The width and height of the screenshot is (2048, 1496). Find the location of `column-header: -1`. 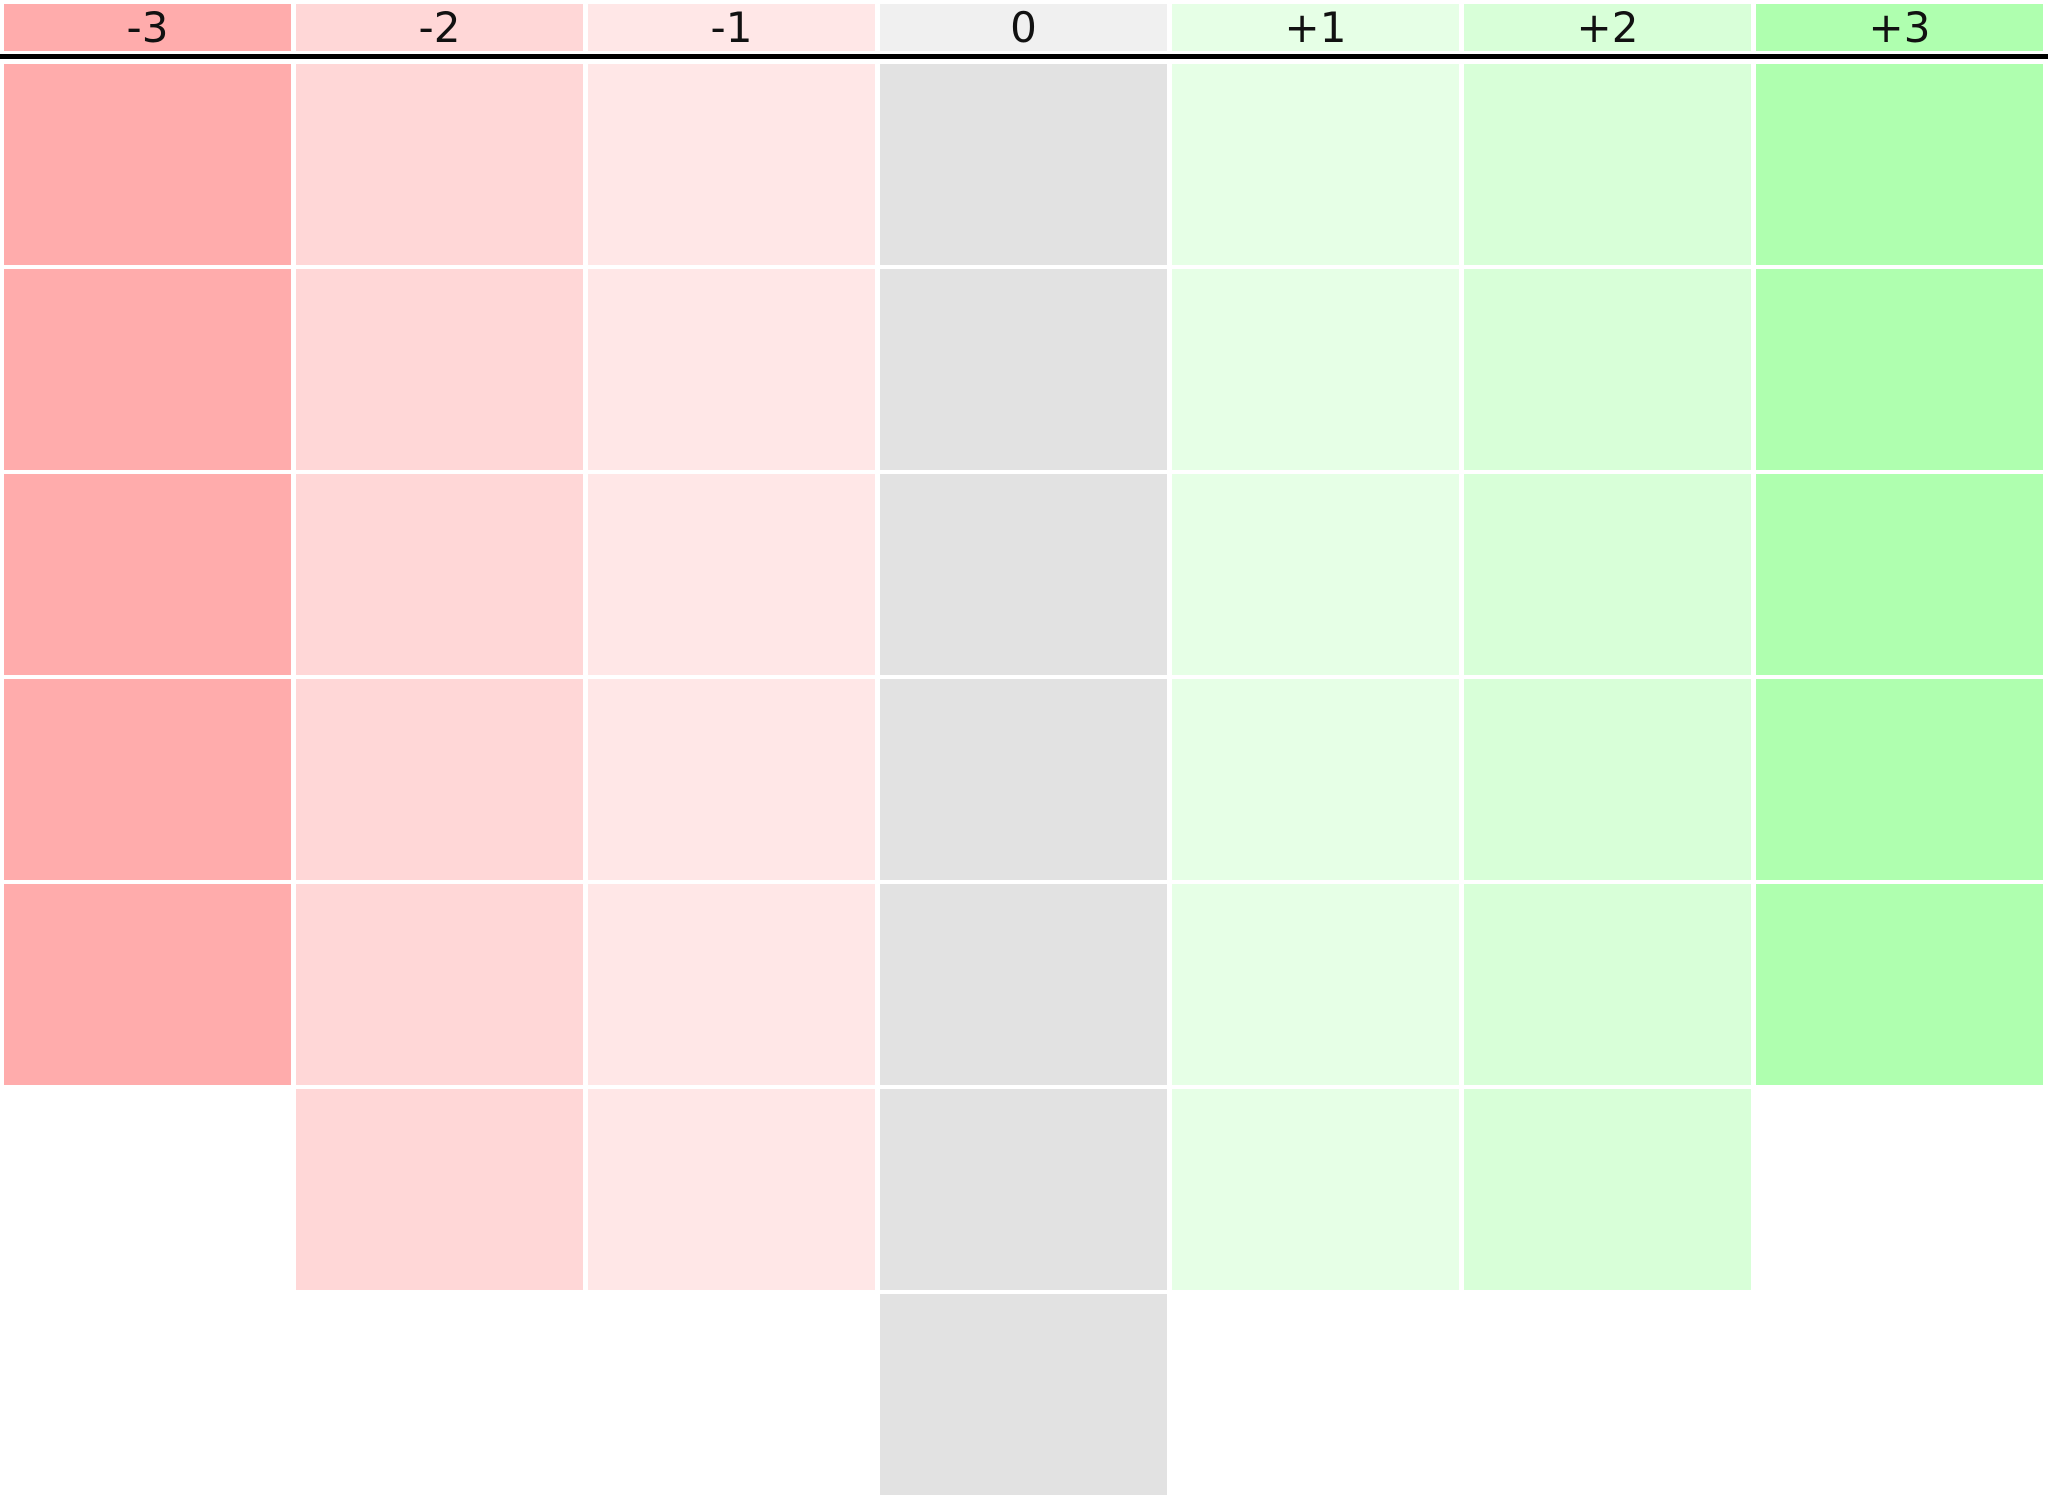

column-header: -1 is located at coordinates (731, 27).